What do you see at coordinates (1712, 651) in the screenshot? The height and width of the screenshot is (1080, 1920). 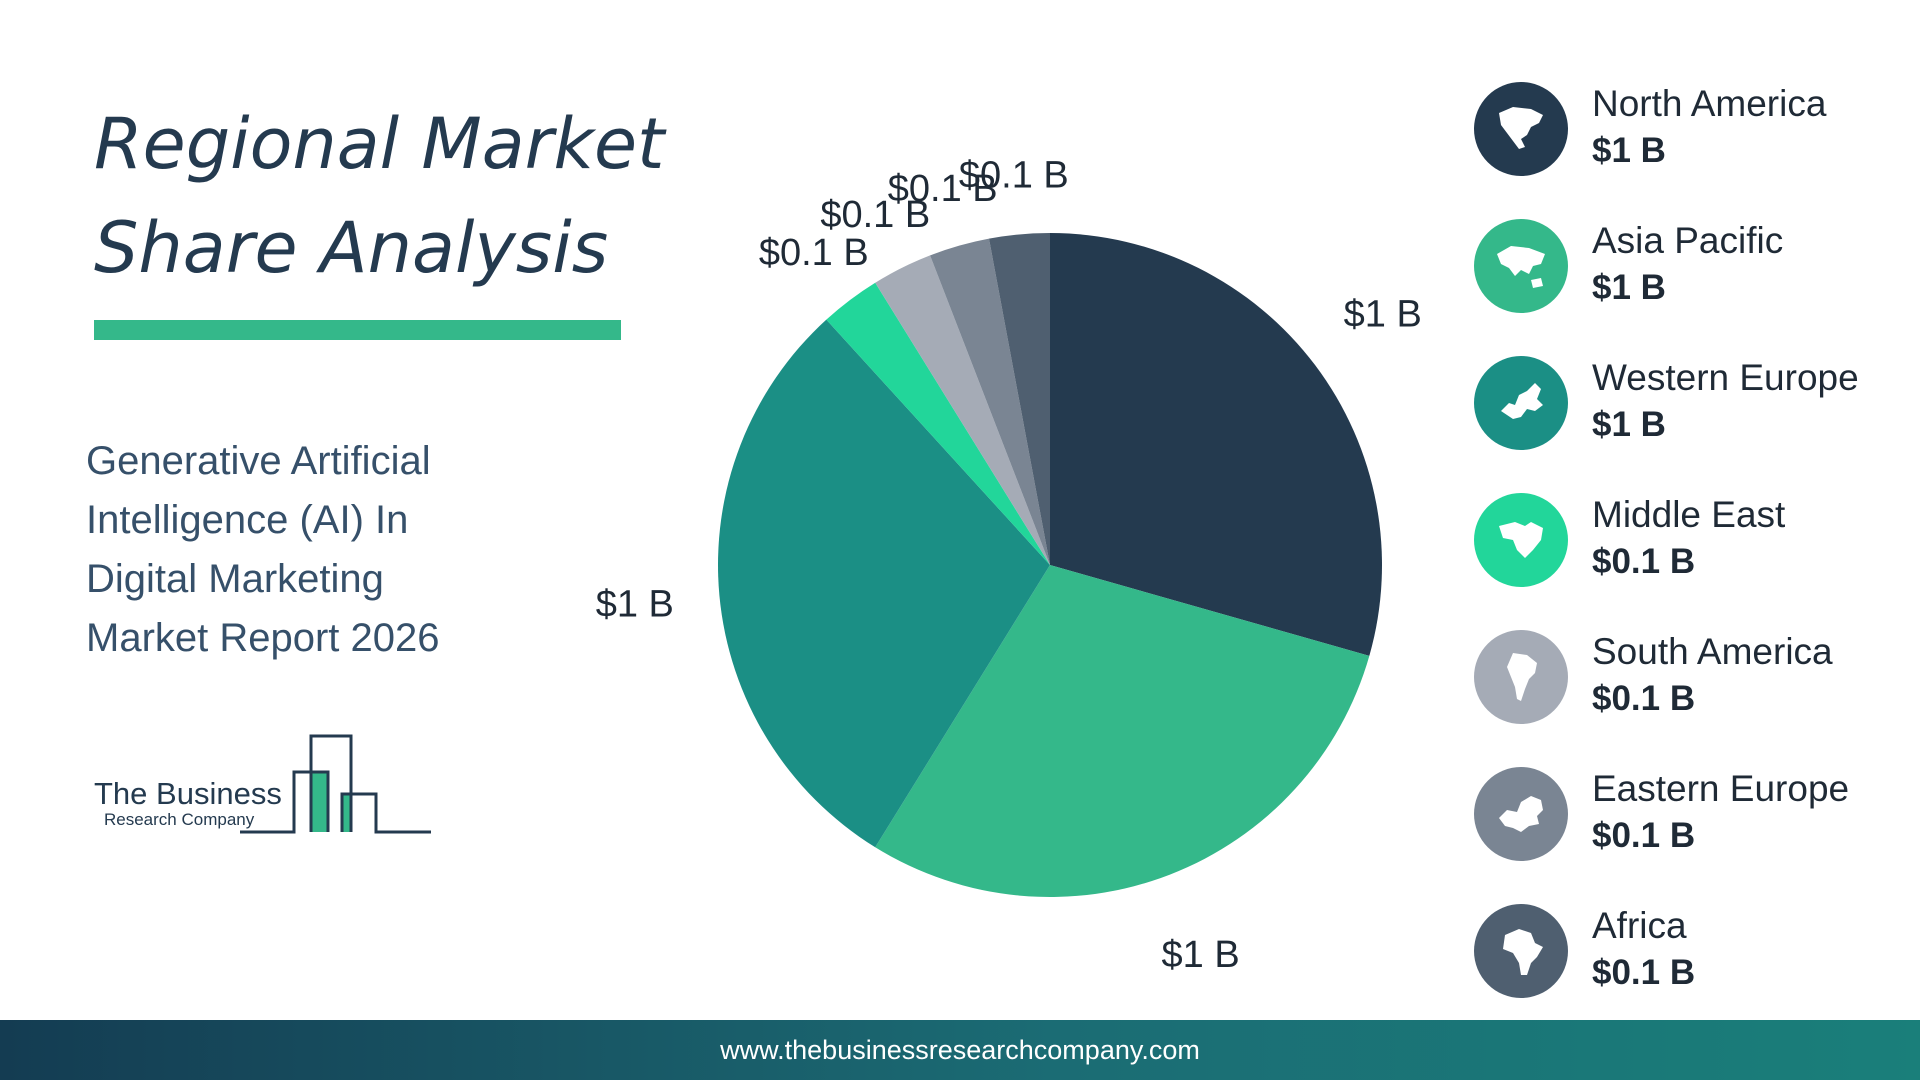 I see `legend-label: South America` at bounding box center [1712, 651].